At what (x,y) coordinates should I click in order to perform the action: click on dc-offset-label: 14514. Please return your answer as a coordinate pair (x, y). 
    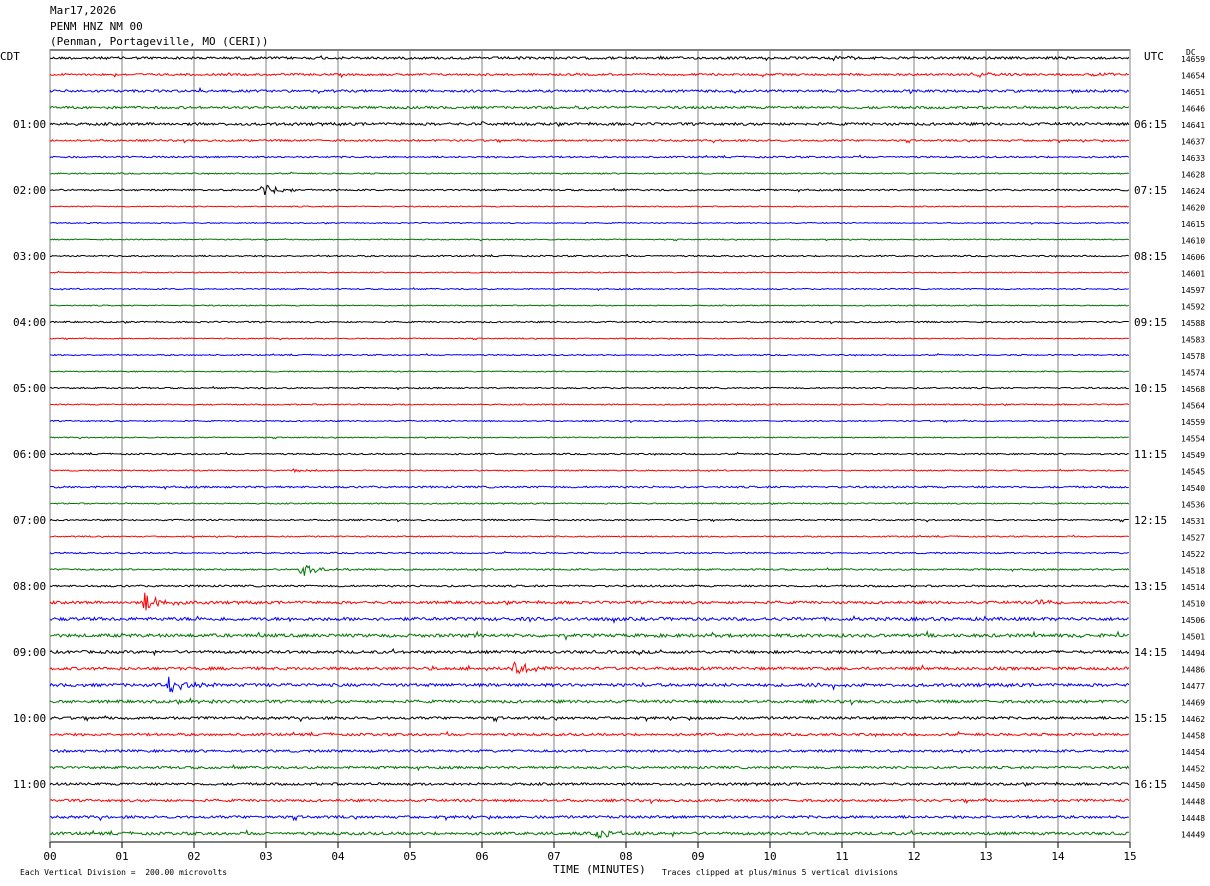
    Looking at the image, I should click on (1193, 587).